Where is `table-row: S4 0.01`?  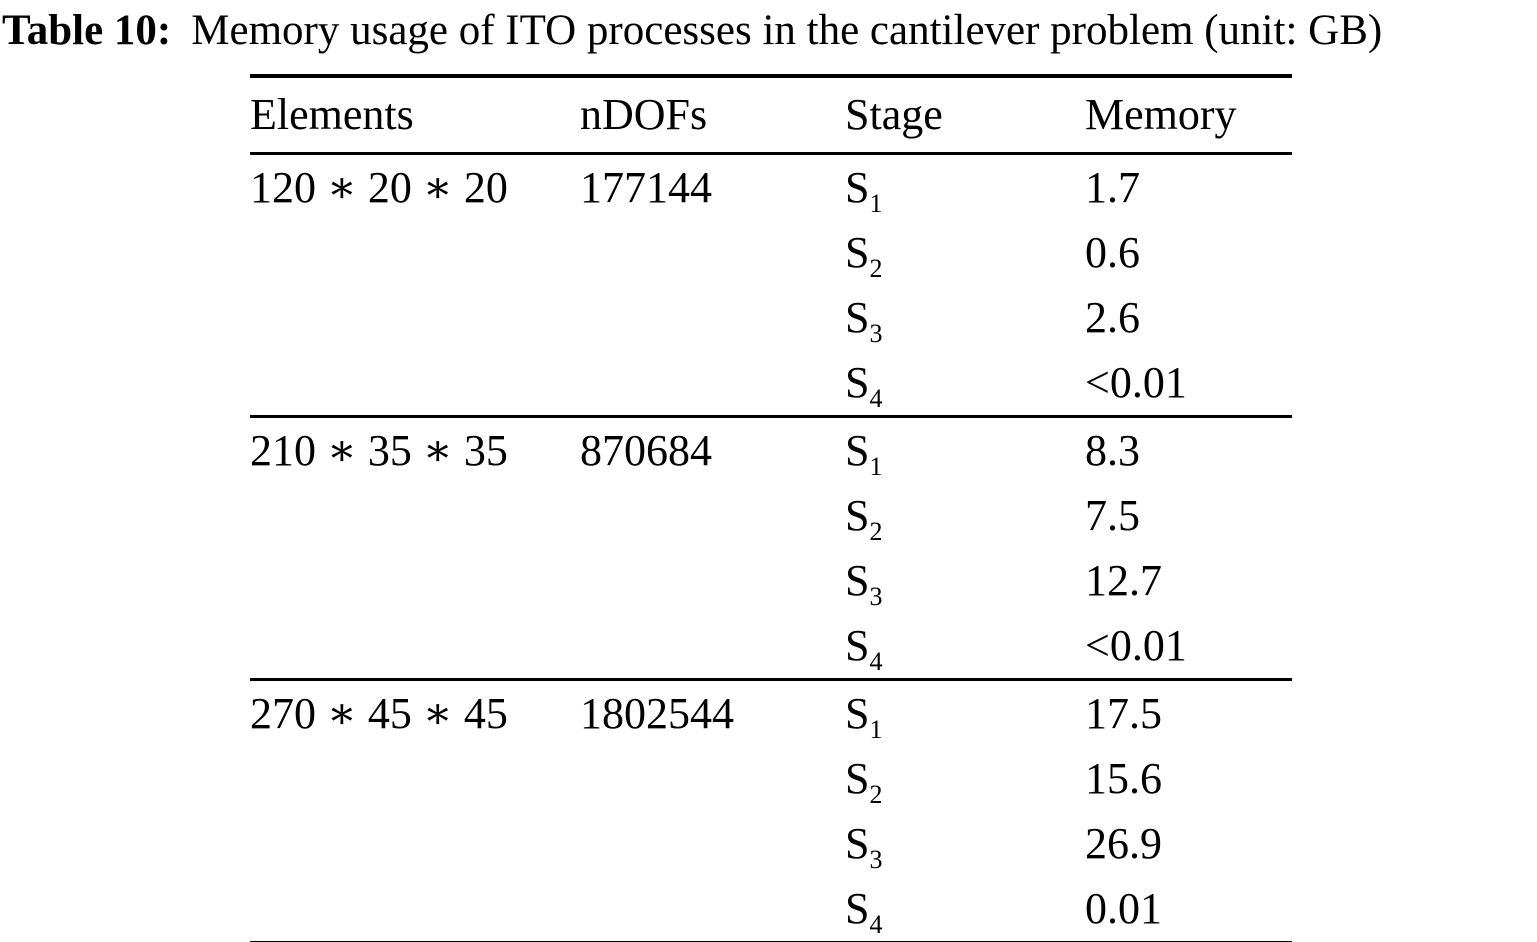 table-row: S4 0.01 is located at coordinates (771, 909).